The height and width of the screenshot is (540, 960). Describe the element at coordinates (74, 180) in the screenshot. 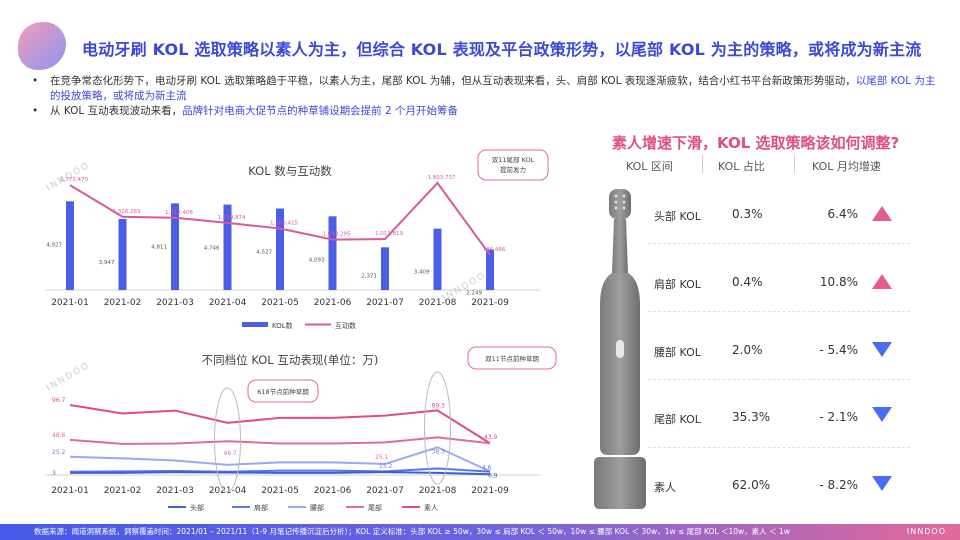

I see `interaction-label: 1,773,470` at that location.